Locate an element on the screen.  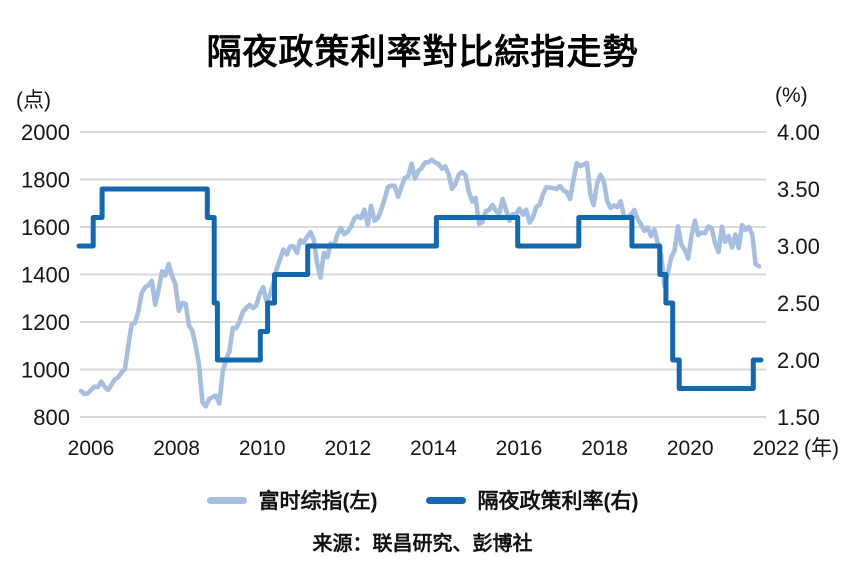
left-axis-tick-label: 1600 is located at coordinates (45, 227).